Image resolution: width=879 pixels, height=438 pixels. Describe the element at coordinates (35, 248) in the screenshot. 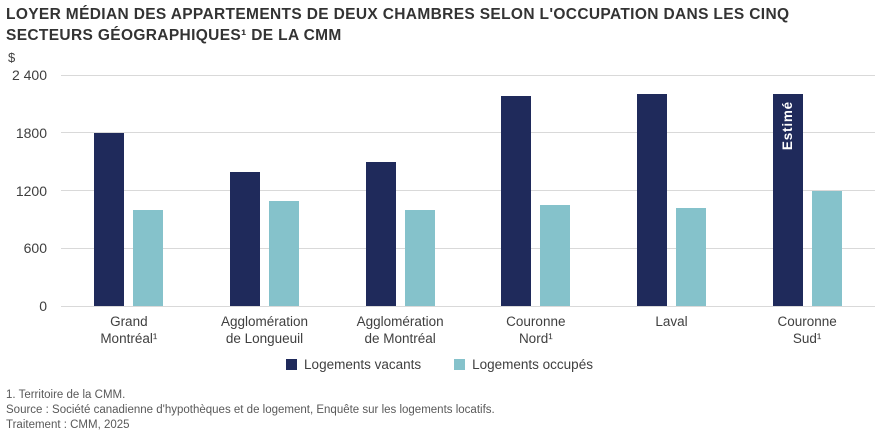

I see `y-tick-label-600: 600` at that location.